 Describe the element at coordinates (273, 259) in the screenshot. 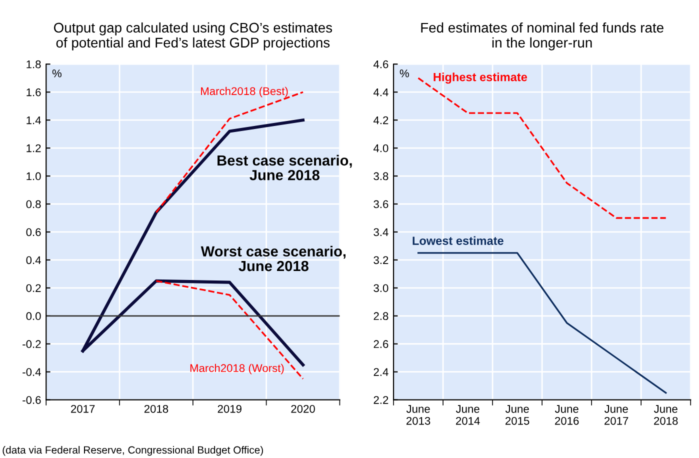

I see `series-label: Worst case scenario, June 2018` at that location.